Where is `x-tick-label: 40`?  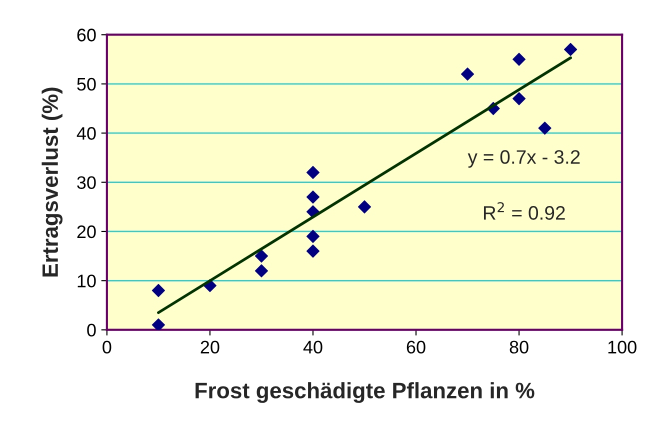 x-tick-label: 40 is located at coordinates (312, 347).